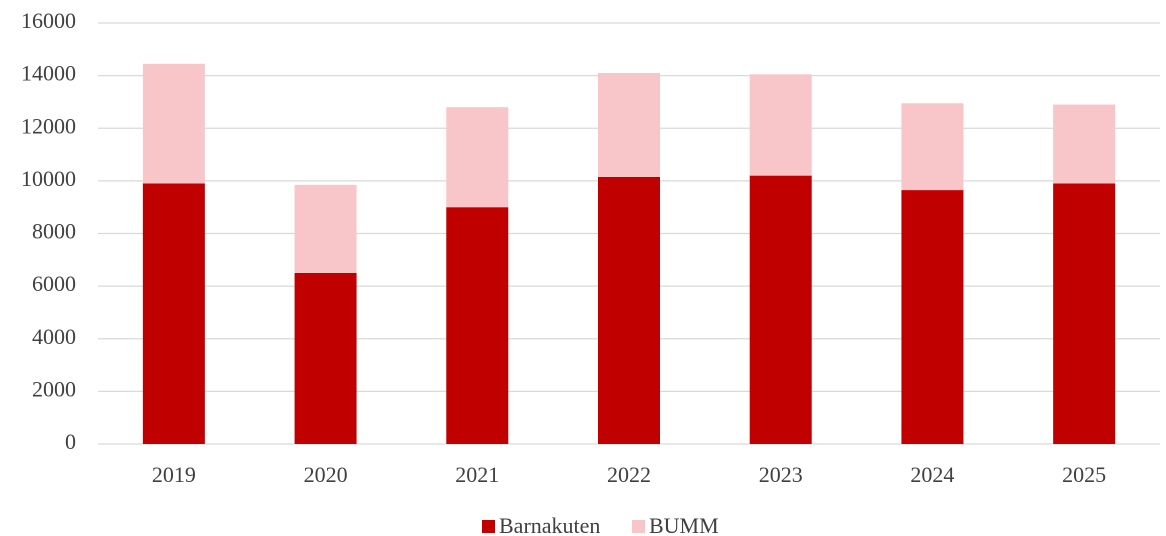 The width and height of the screenshot is (1166, 536). I want to click on x-tick-label: 2019, so click(174, 474).